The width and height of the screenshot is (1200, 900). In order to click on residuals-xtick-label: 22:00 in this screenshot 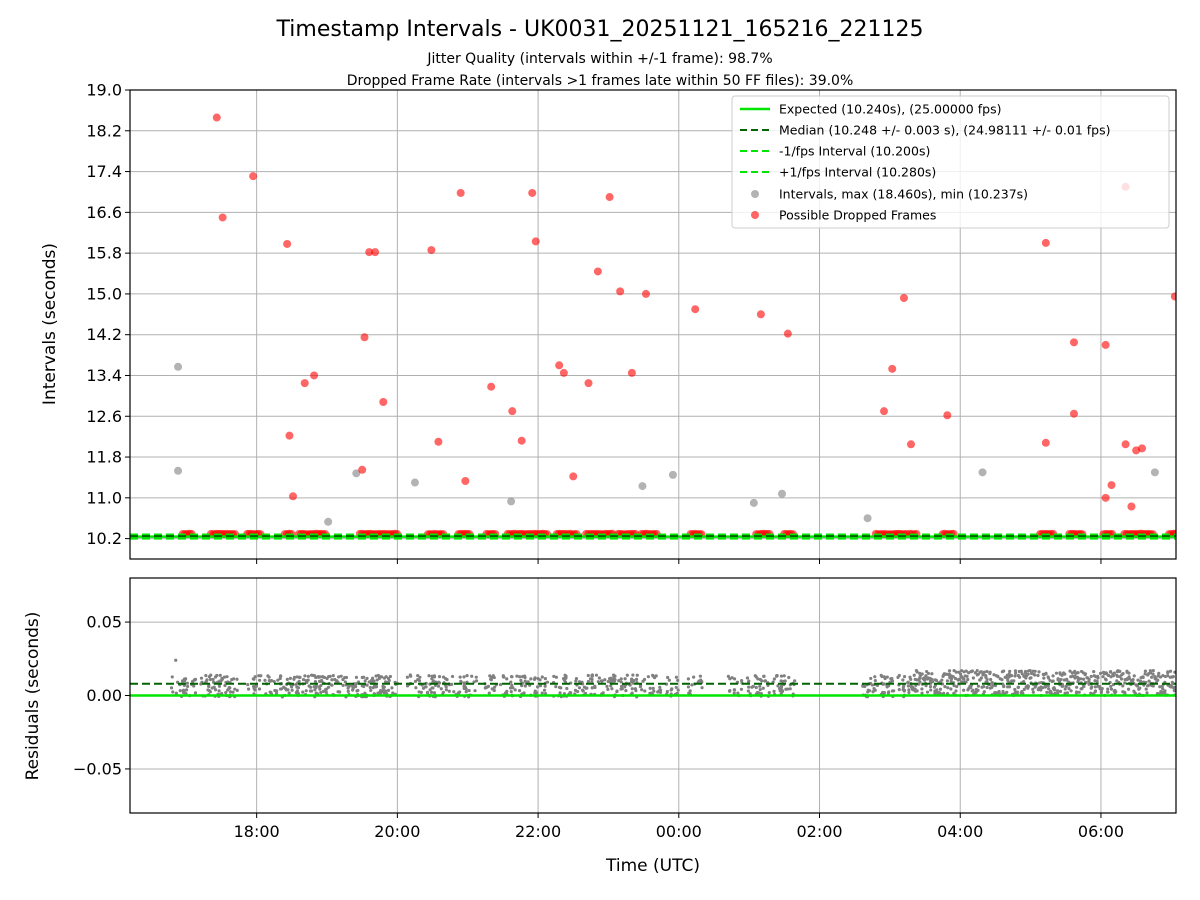, I will do `click(538, 831)`.